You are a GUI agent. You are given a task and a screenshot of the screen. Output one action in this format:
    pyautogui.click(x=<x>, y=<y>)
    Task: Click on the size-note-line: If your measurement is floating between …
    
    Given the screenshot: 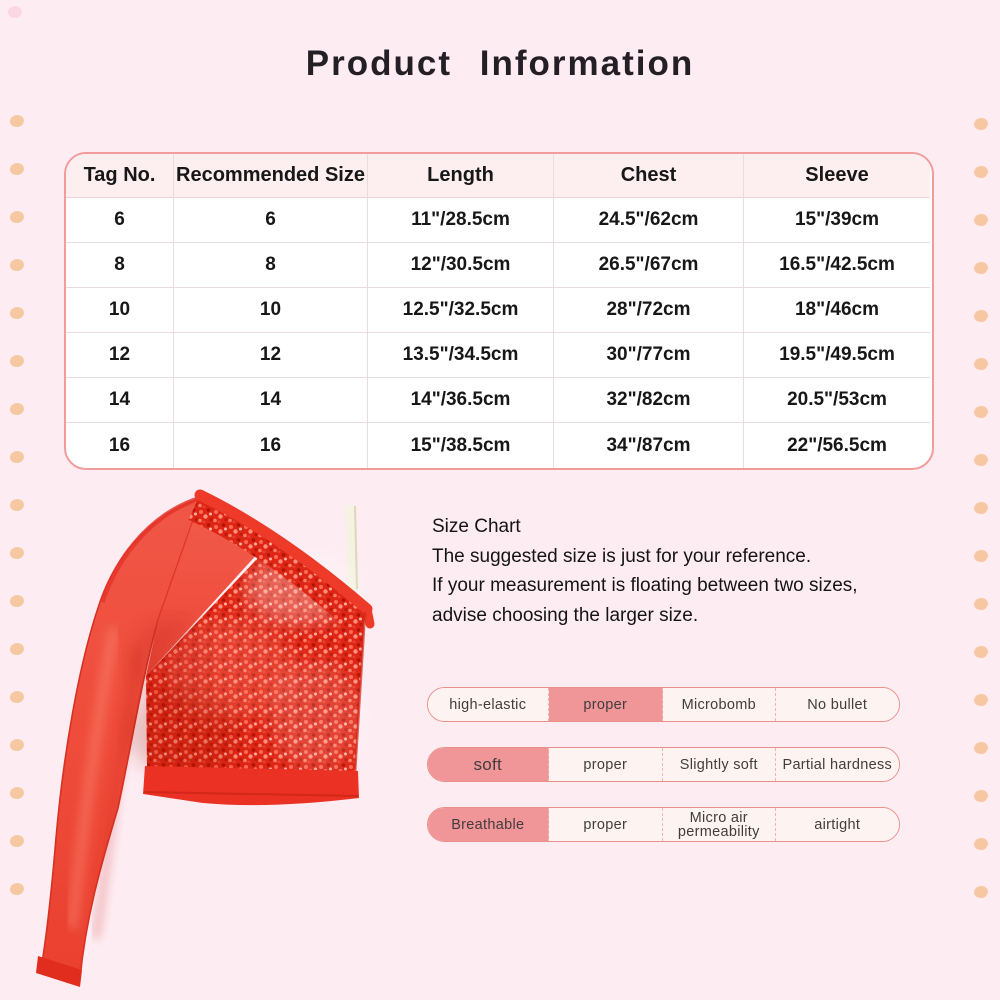 What is the action you would take?
    pyautogui.click(x=645, y=585)
    